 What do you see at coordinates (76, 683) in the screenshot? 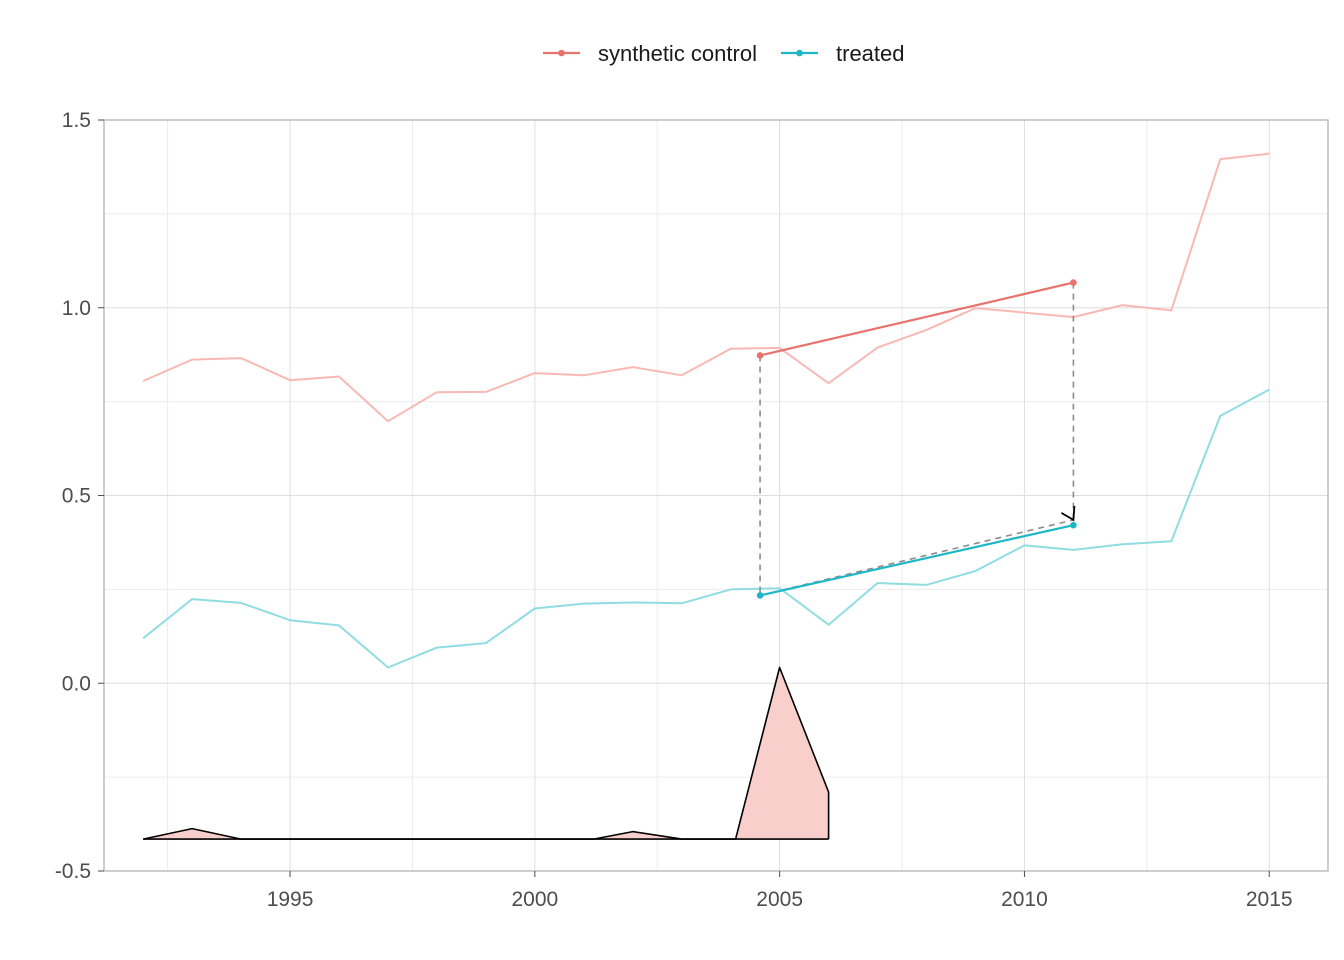
I see `y-tick-label: 0.0` at bounding box center [76, 683].